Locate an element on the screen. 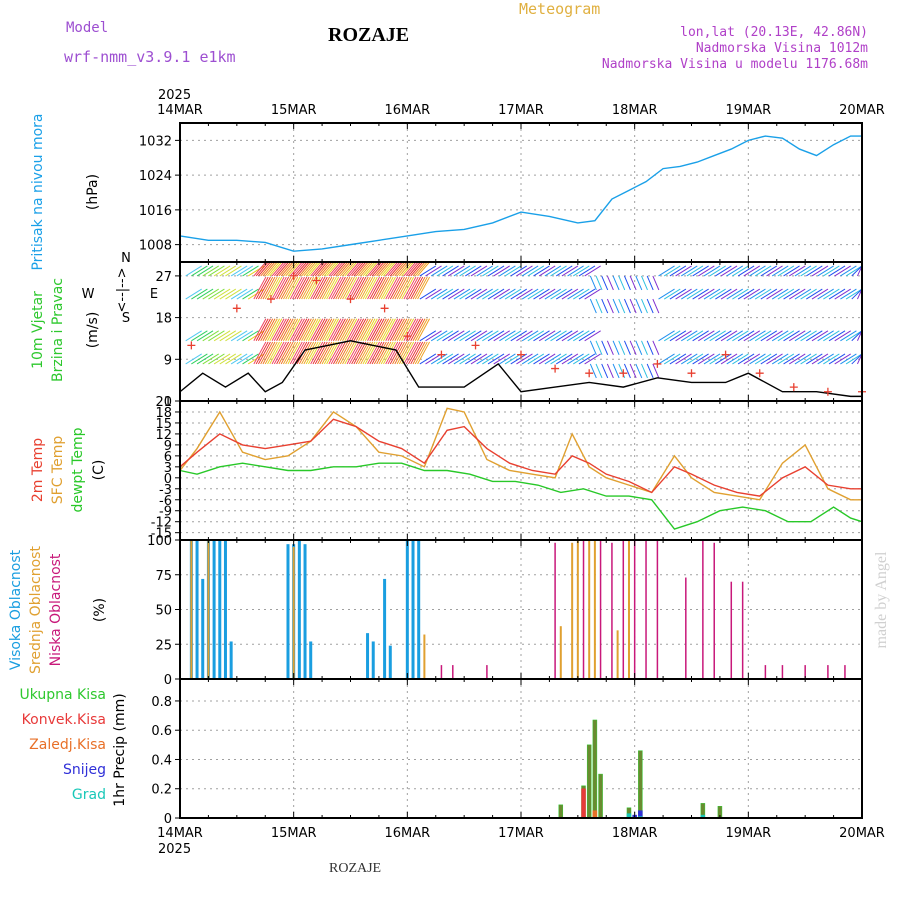 The width and height of the screenshot is (900, 900). cloud-axis-label-1: Visoka Oblacnost is located at coordinates (16, 609).